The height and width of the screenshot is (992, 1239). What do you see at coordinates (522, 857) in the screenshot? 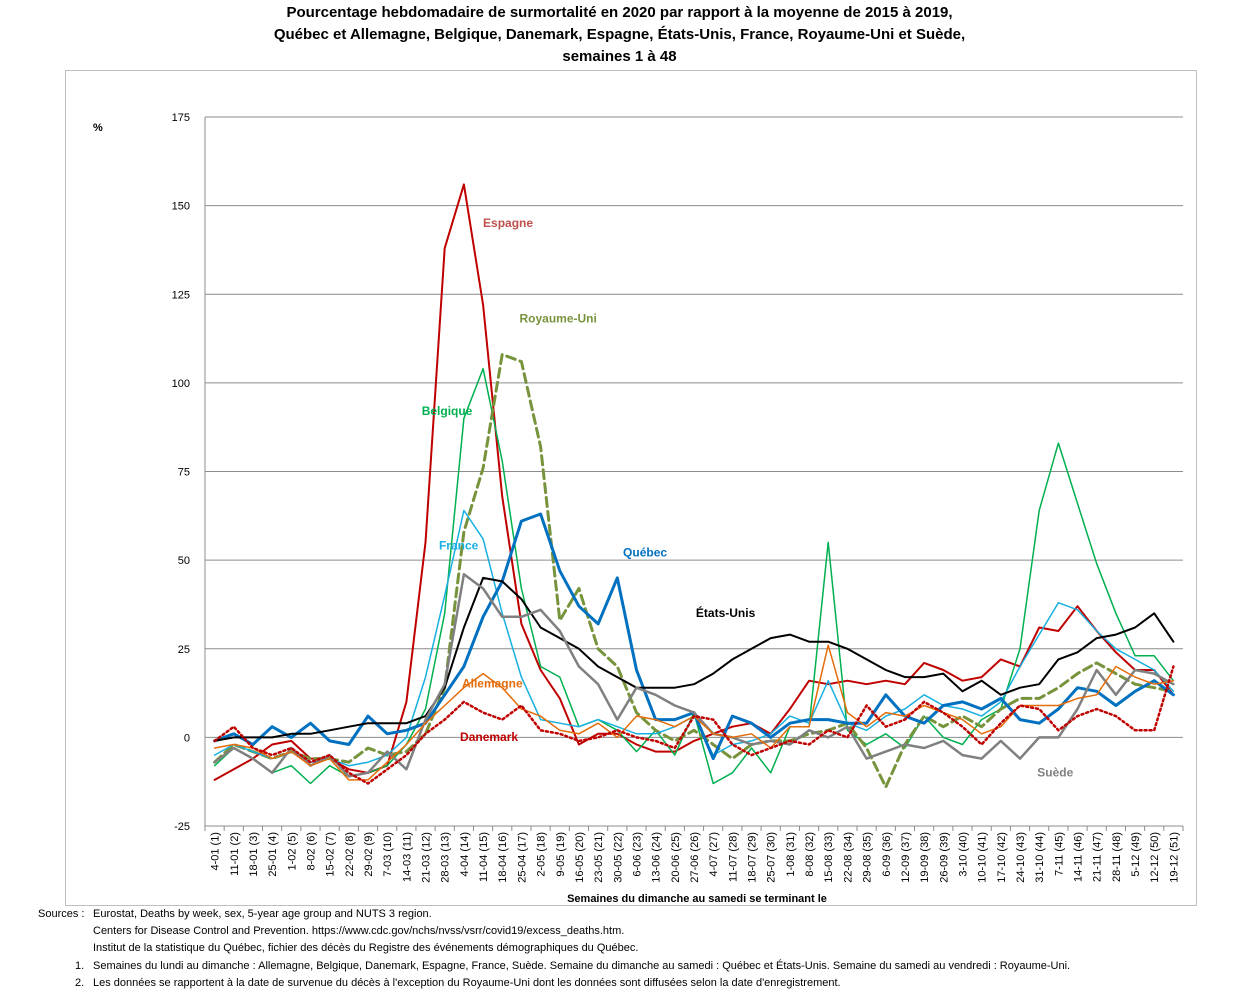
I see `x-tick-label: 25-04 (17)` at bounding box center [522, 857].